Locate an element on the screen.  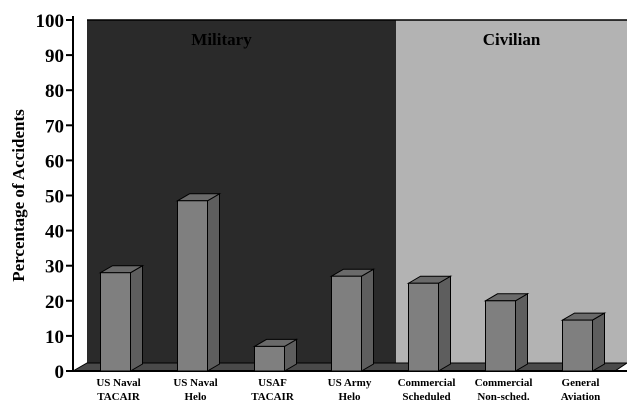
y-tick-label: 30 is located at coordinates (54, 267).